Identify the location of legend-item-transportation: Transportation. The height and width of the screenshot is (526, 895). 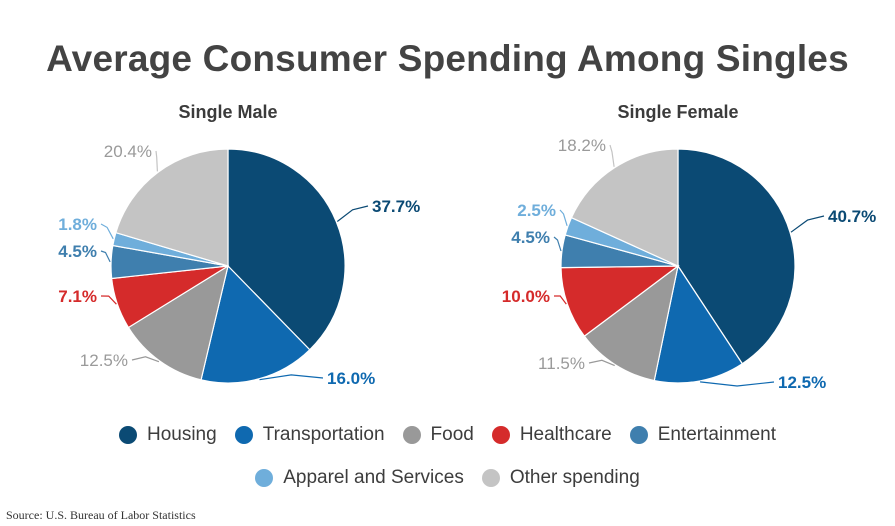
(309, 435).